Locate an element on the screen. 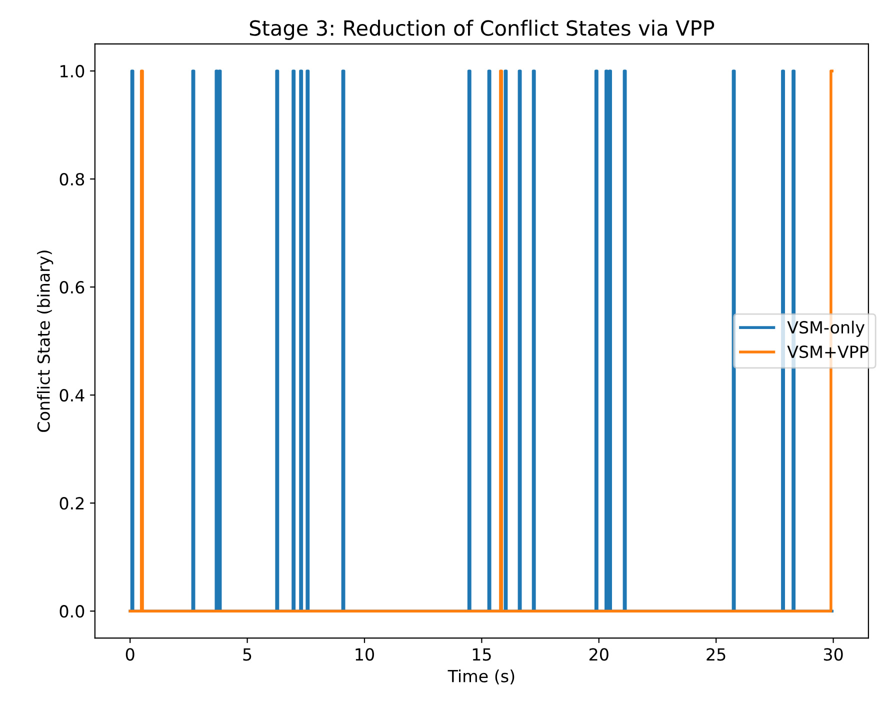 The width and height of the screenshot is (879, 709). y-tick-label: 0.4 is located at coordinates (72, 395).